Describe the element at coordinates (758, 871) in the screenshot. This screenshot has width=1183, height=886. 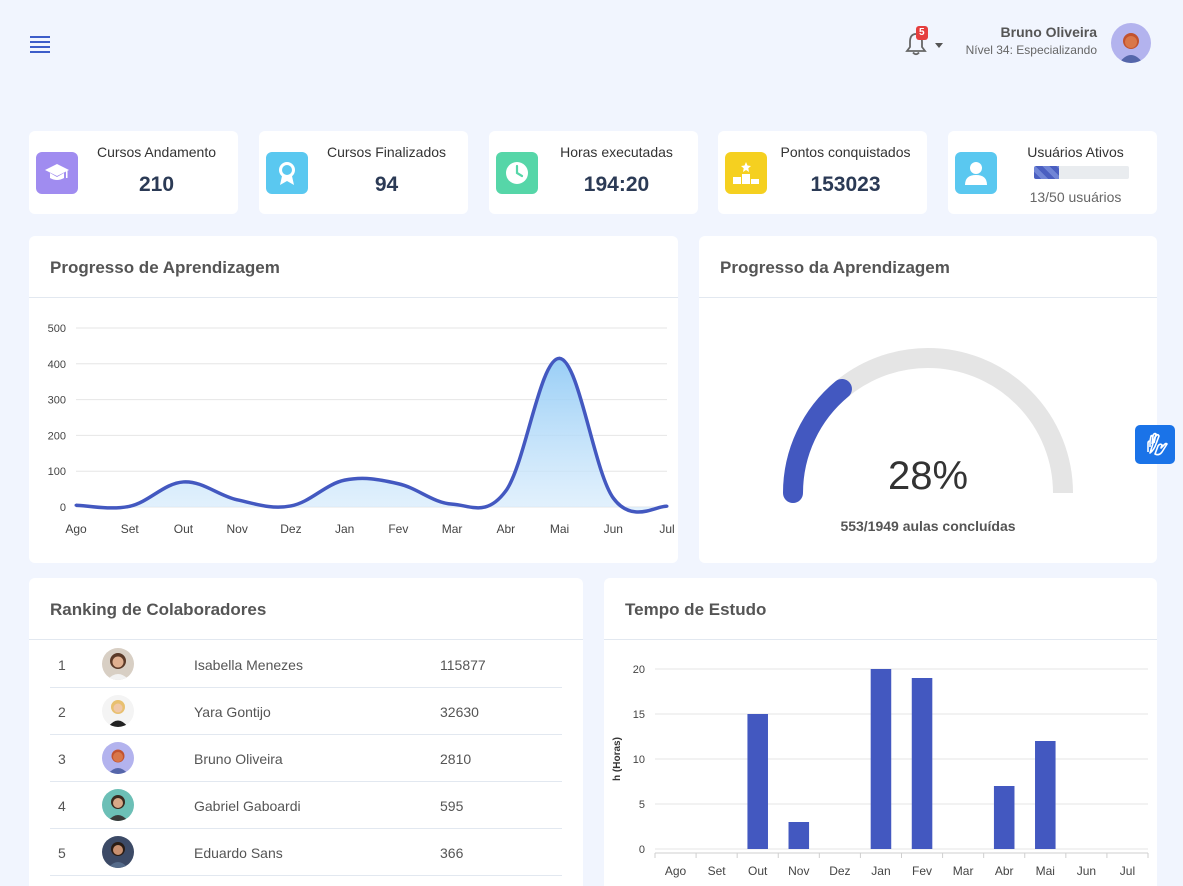
I see `x-tick-label: Out` at that location.